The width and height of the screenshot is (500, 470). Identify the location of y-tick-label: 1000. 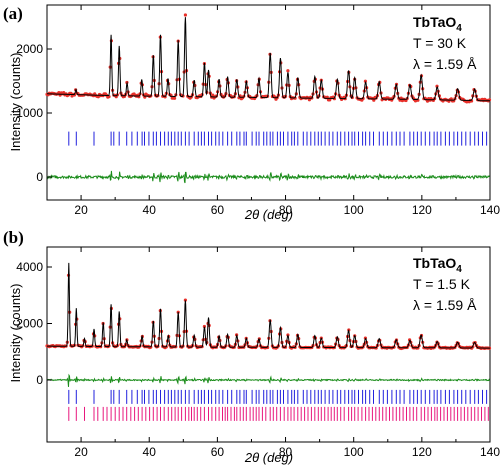
(29, 113).